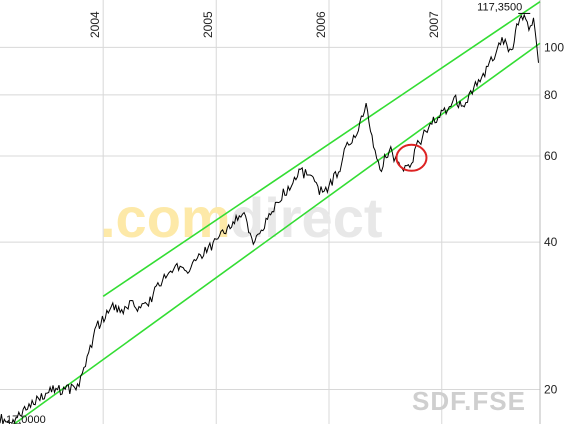 The height and width of the screenshot is (424, 570). Describe the element at coordinates (551, 156) in the screenshot. I see `y-tick-label-60: 60` at that location.